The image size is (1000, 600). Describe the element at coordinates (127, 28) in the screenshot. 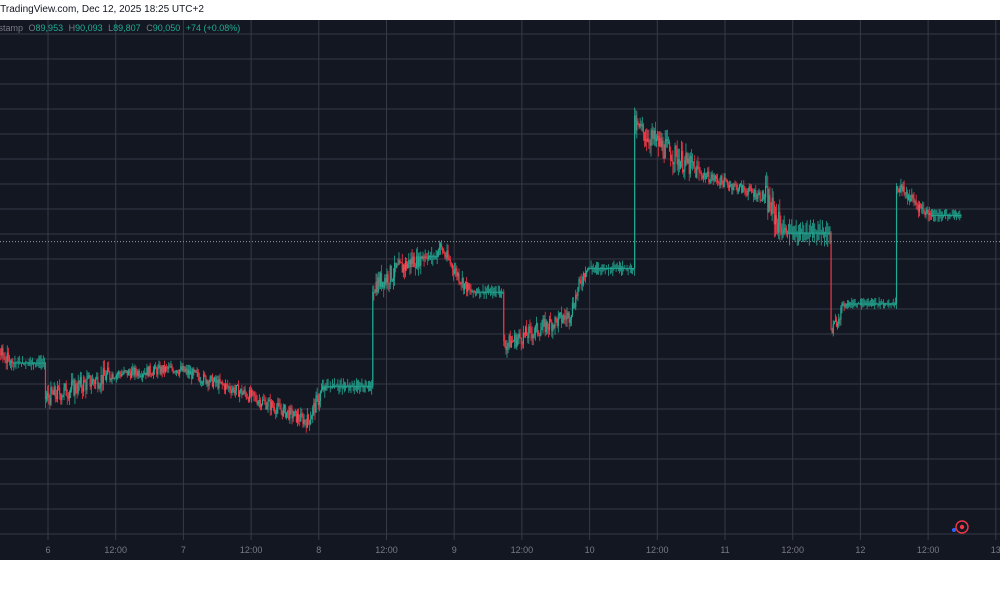

I see `low-value: 89,807` at that location.